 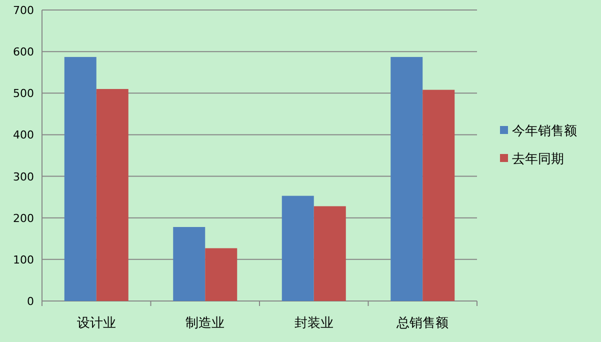 What do you see at coordinates (96, 323) in the screenshot?
I see `x-tick-label: 设计业` at bounding box center [96, 323].